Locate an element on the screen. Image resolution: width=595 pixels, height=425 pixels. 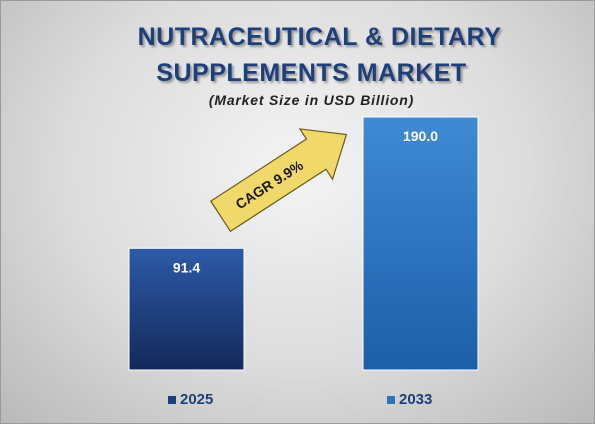
legend-swatch-2033 is located at coordinates (391, 399).